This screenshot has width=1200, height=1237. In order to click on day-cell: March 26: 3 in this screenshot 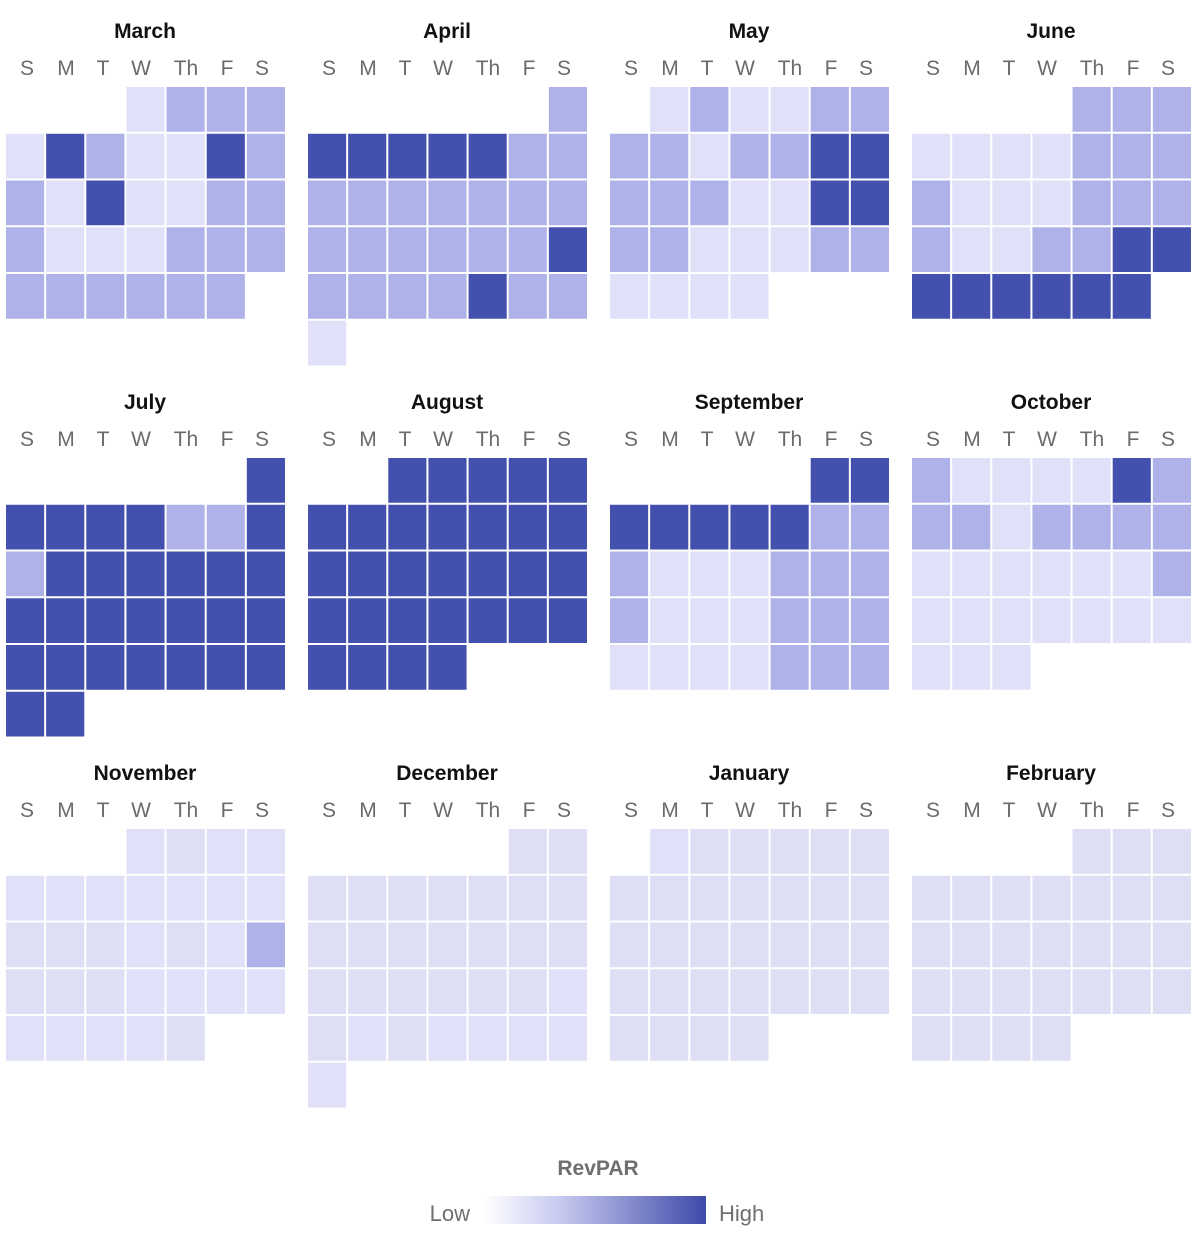, I will do `click(25, 296)`.